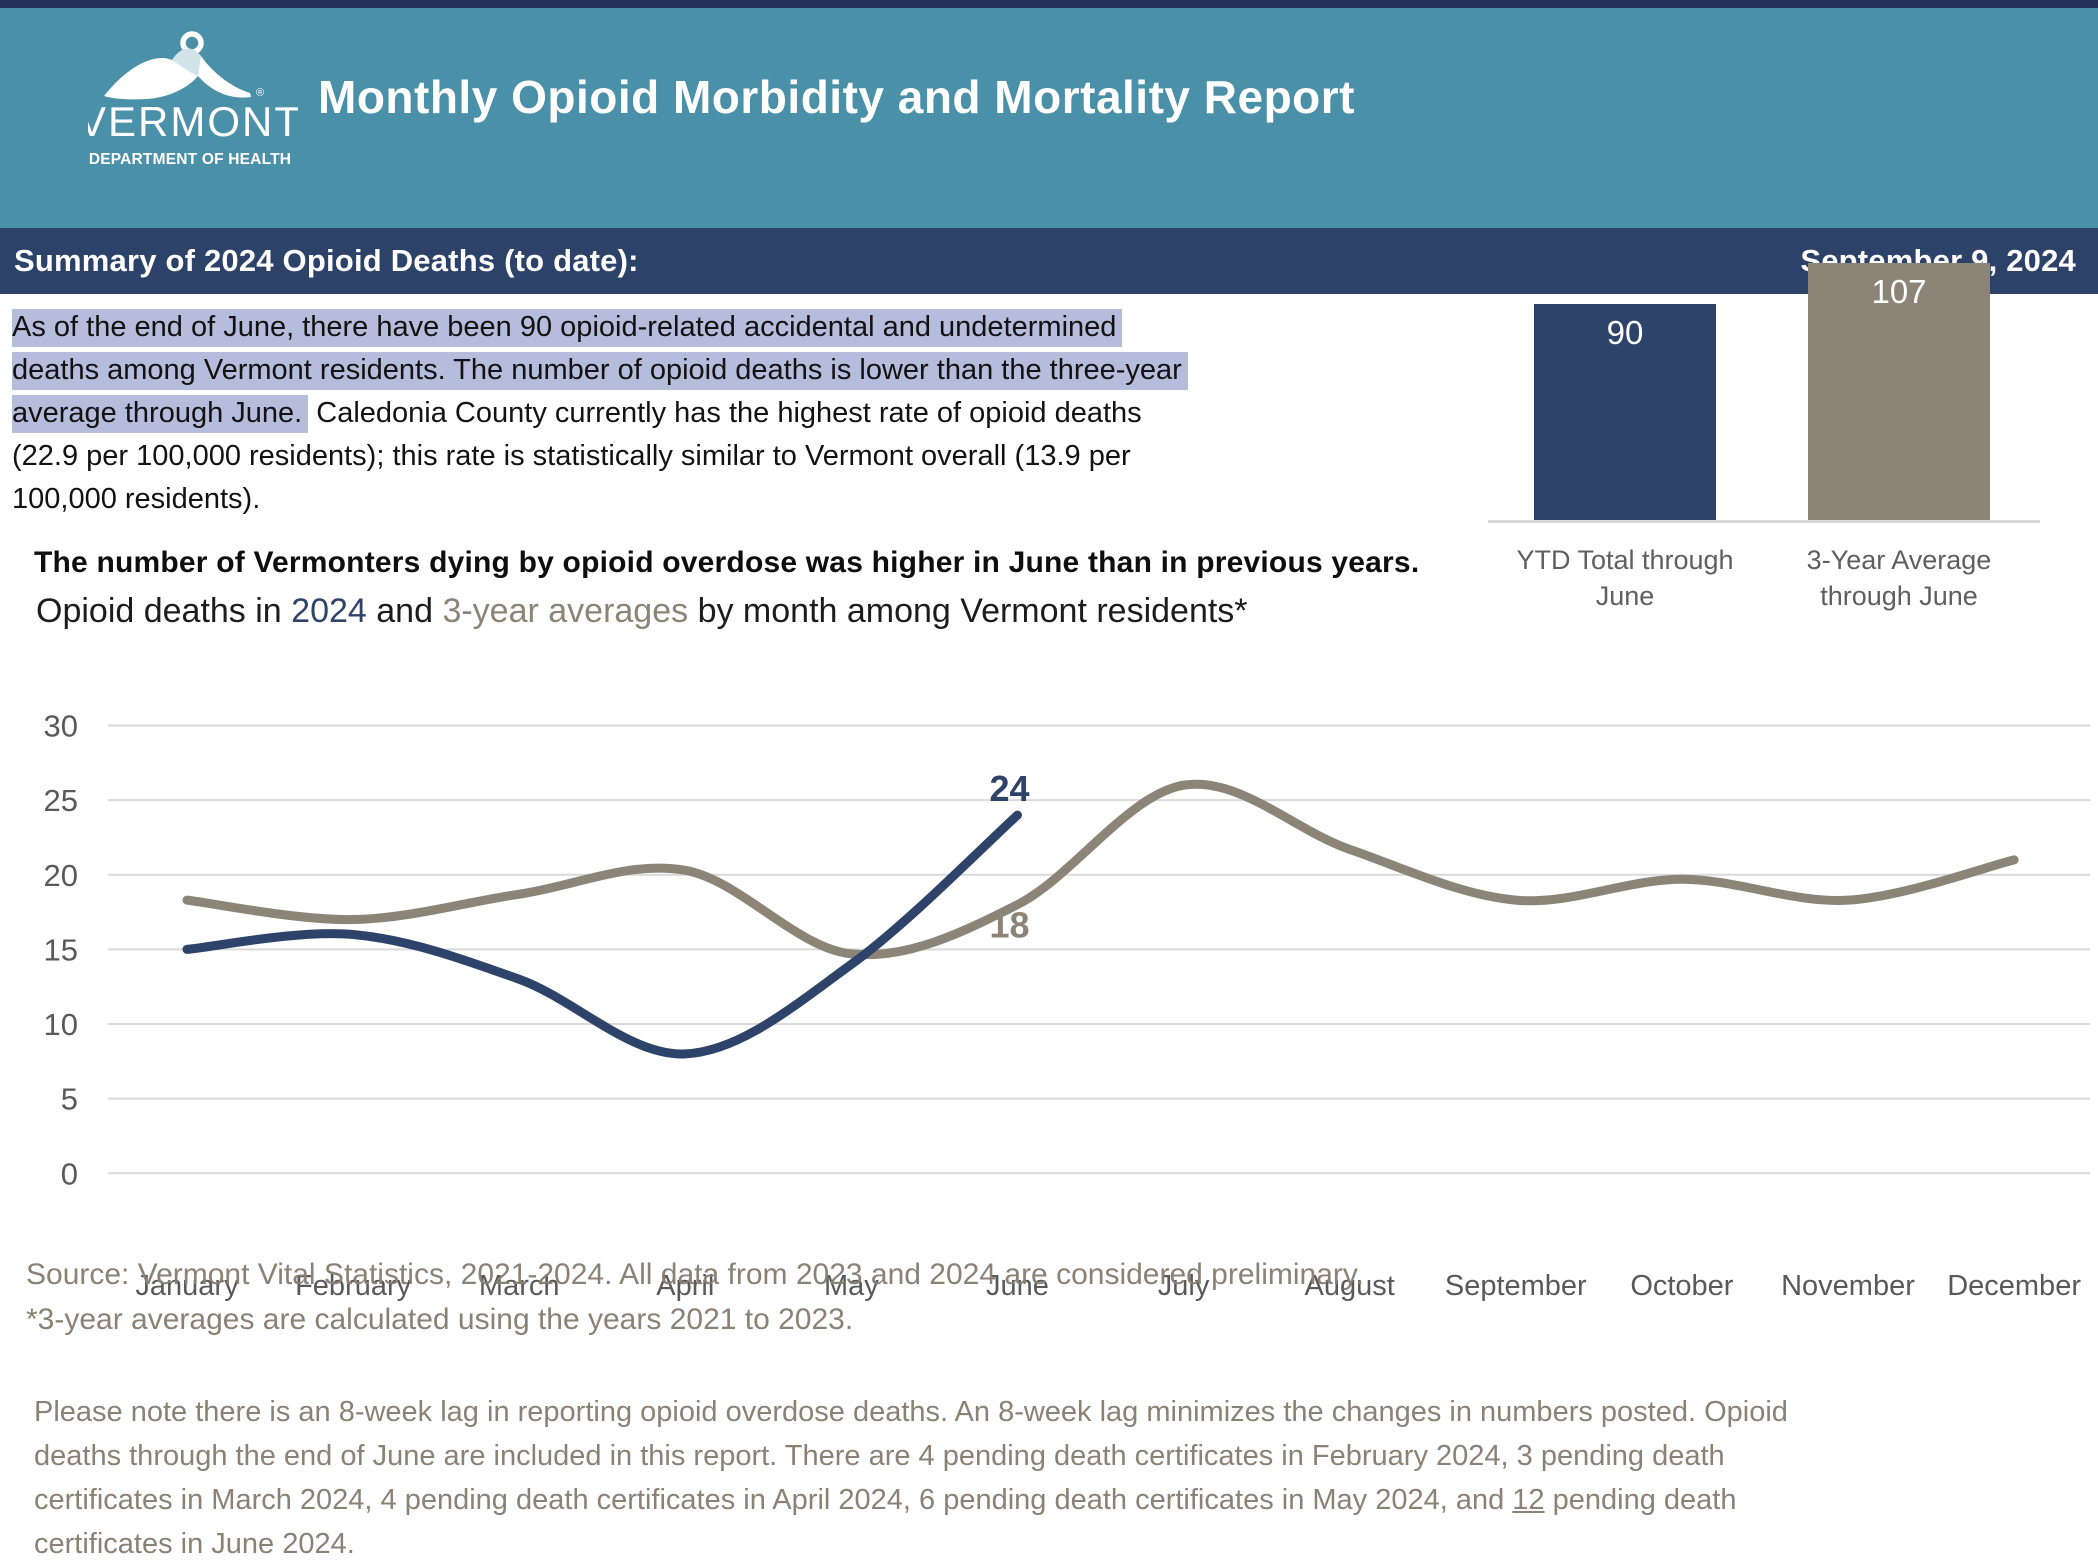  Describe the element at coordinates (1516, 1286) in the screenshot. I see `x-axis-label-september: September` at that location.